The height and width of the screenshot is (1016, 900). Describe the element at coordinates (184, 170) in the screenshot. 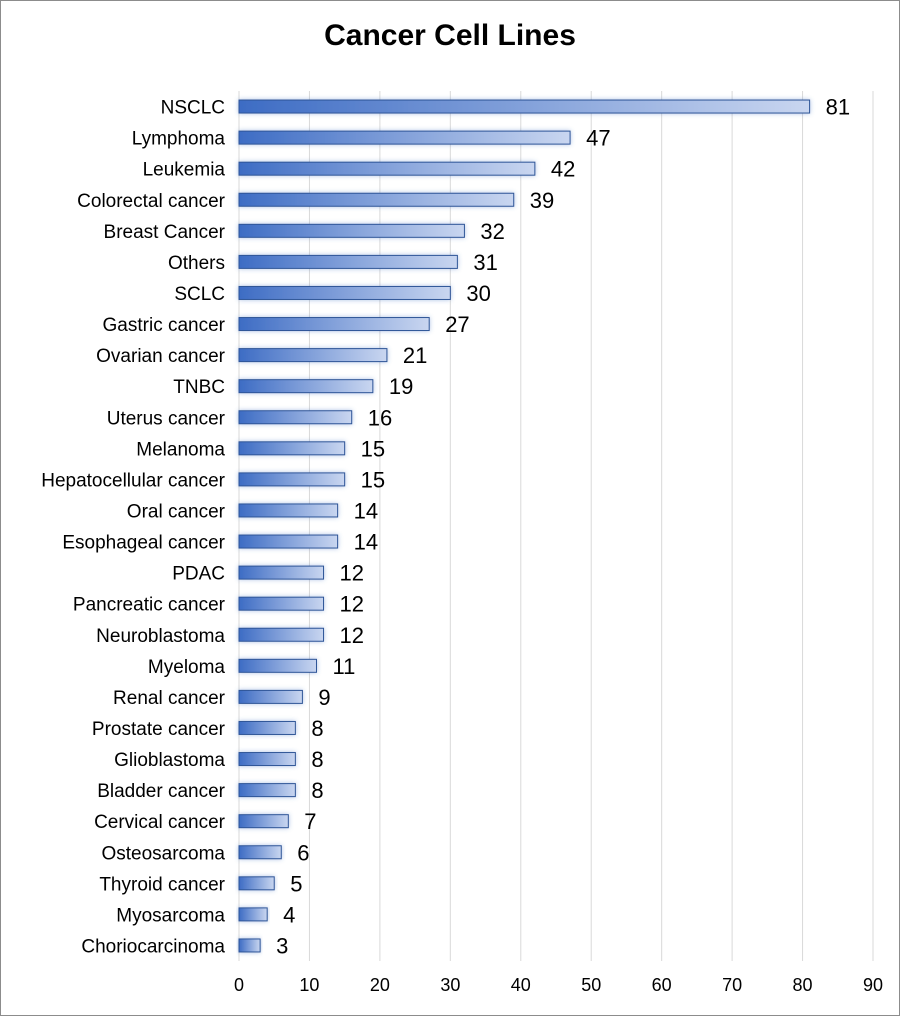

I see `category-label: Leukemia` at that location.